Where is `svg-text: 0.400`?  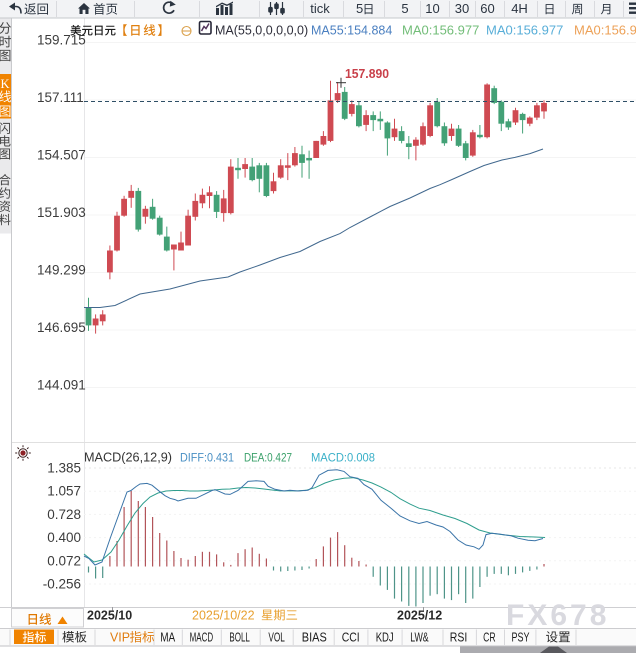
svg-text: 0.400 is located at coordinates (64, 537).